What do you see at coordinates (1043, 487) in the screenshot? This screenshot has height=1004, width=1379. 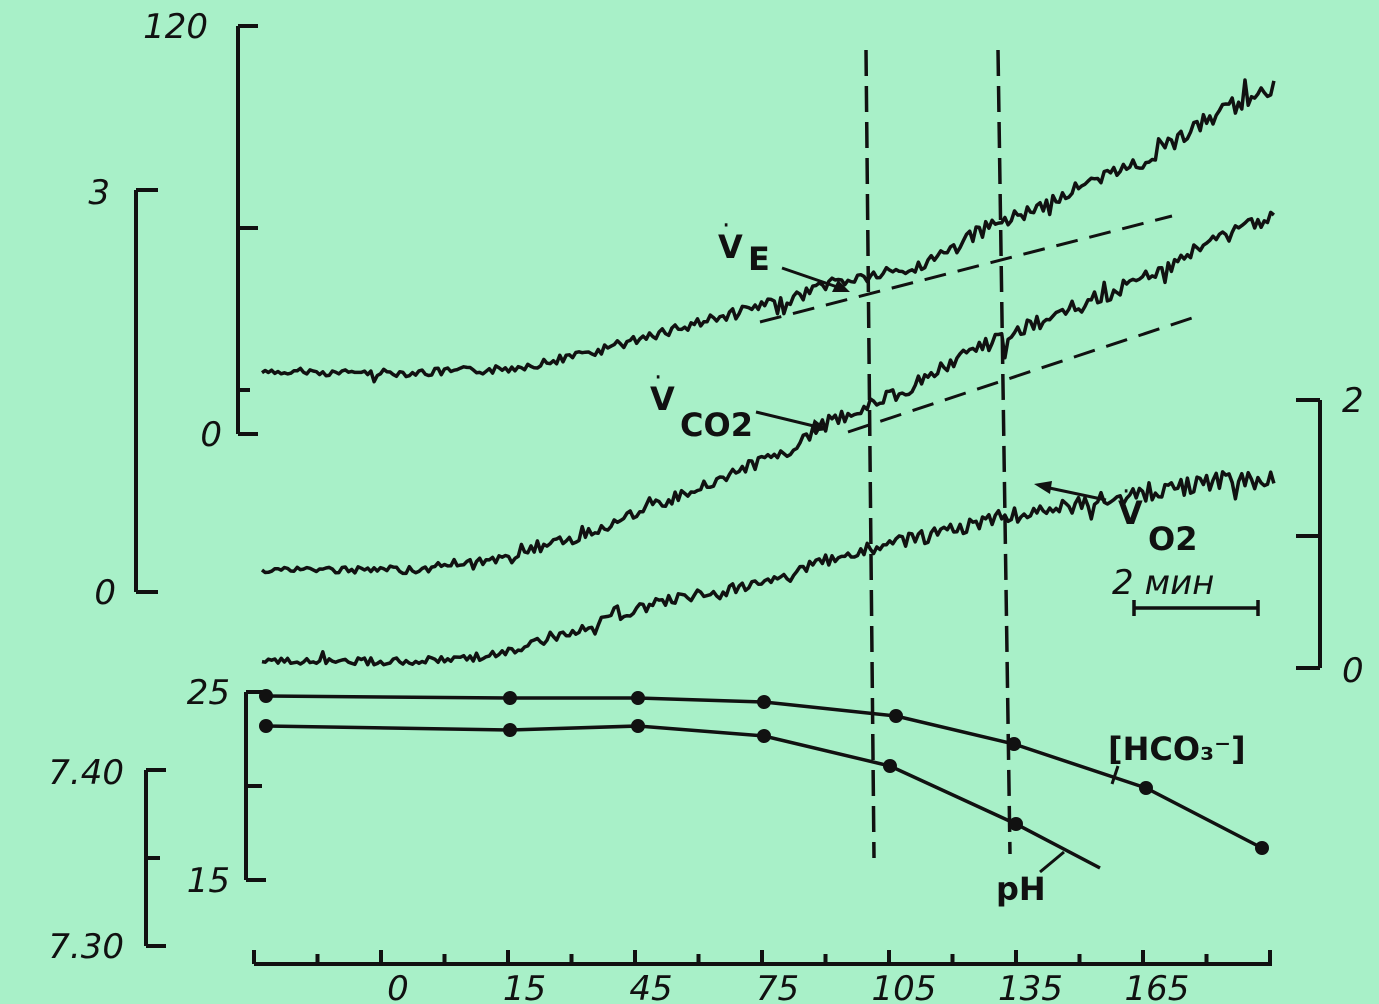 I see `vo2-arrowhead` at bounding box center [1043, 487].